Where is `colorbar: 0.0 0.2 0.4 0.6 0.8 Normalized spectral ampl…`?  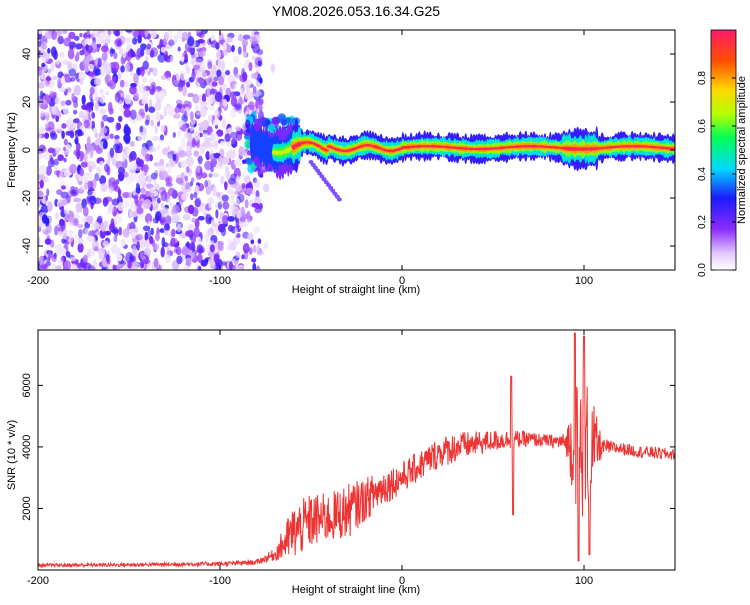 colorbar: 0.0 0.2 0.4 0.6 0.8 Normalized spectral ampl… is located at coordinates (722, 153).